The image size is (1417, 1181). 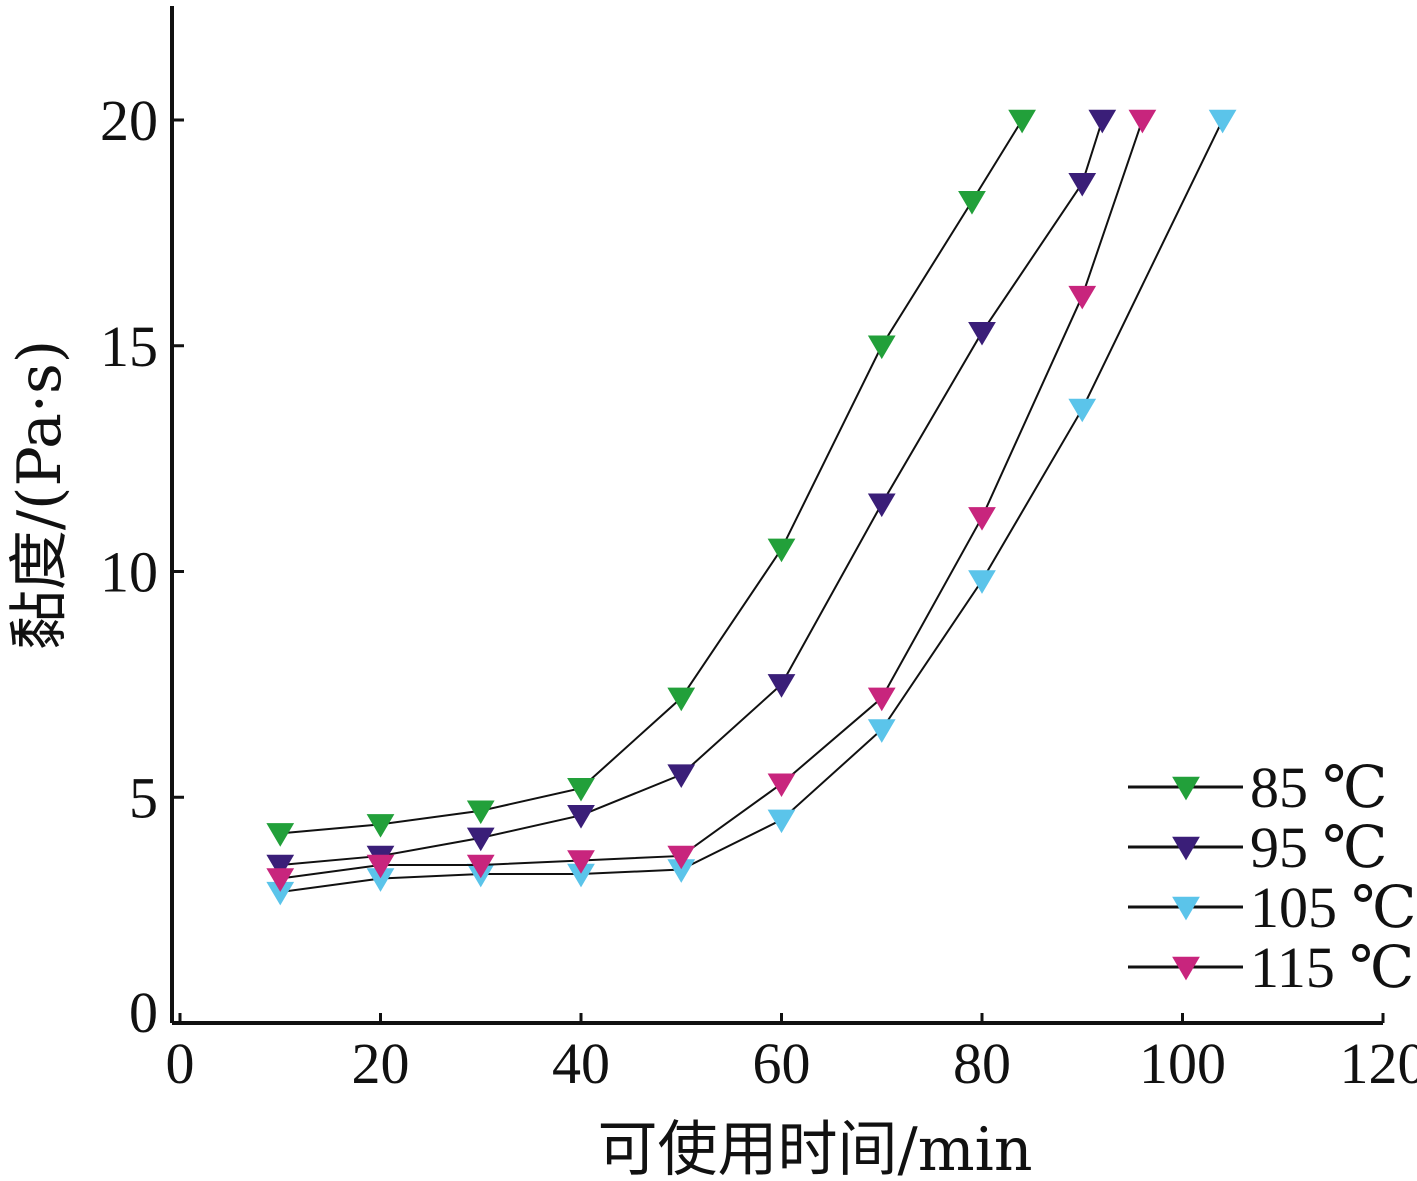 What do you see at coordinates (1318, 787) in the screenshot?
I see `legend-label: 85 ℃` at bounding box center [1318, 787].